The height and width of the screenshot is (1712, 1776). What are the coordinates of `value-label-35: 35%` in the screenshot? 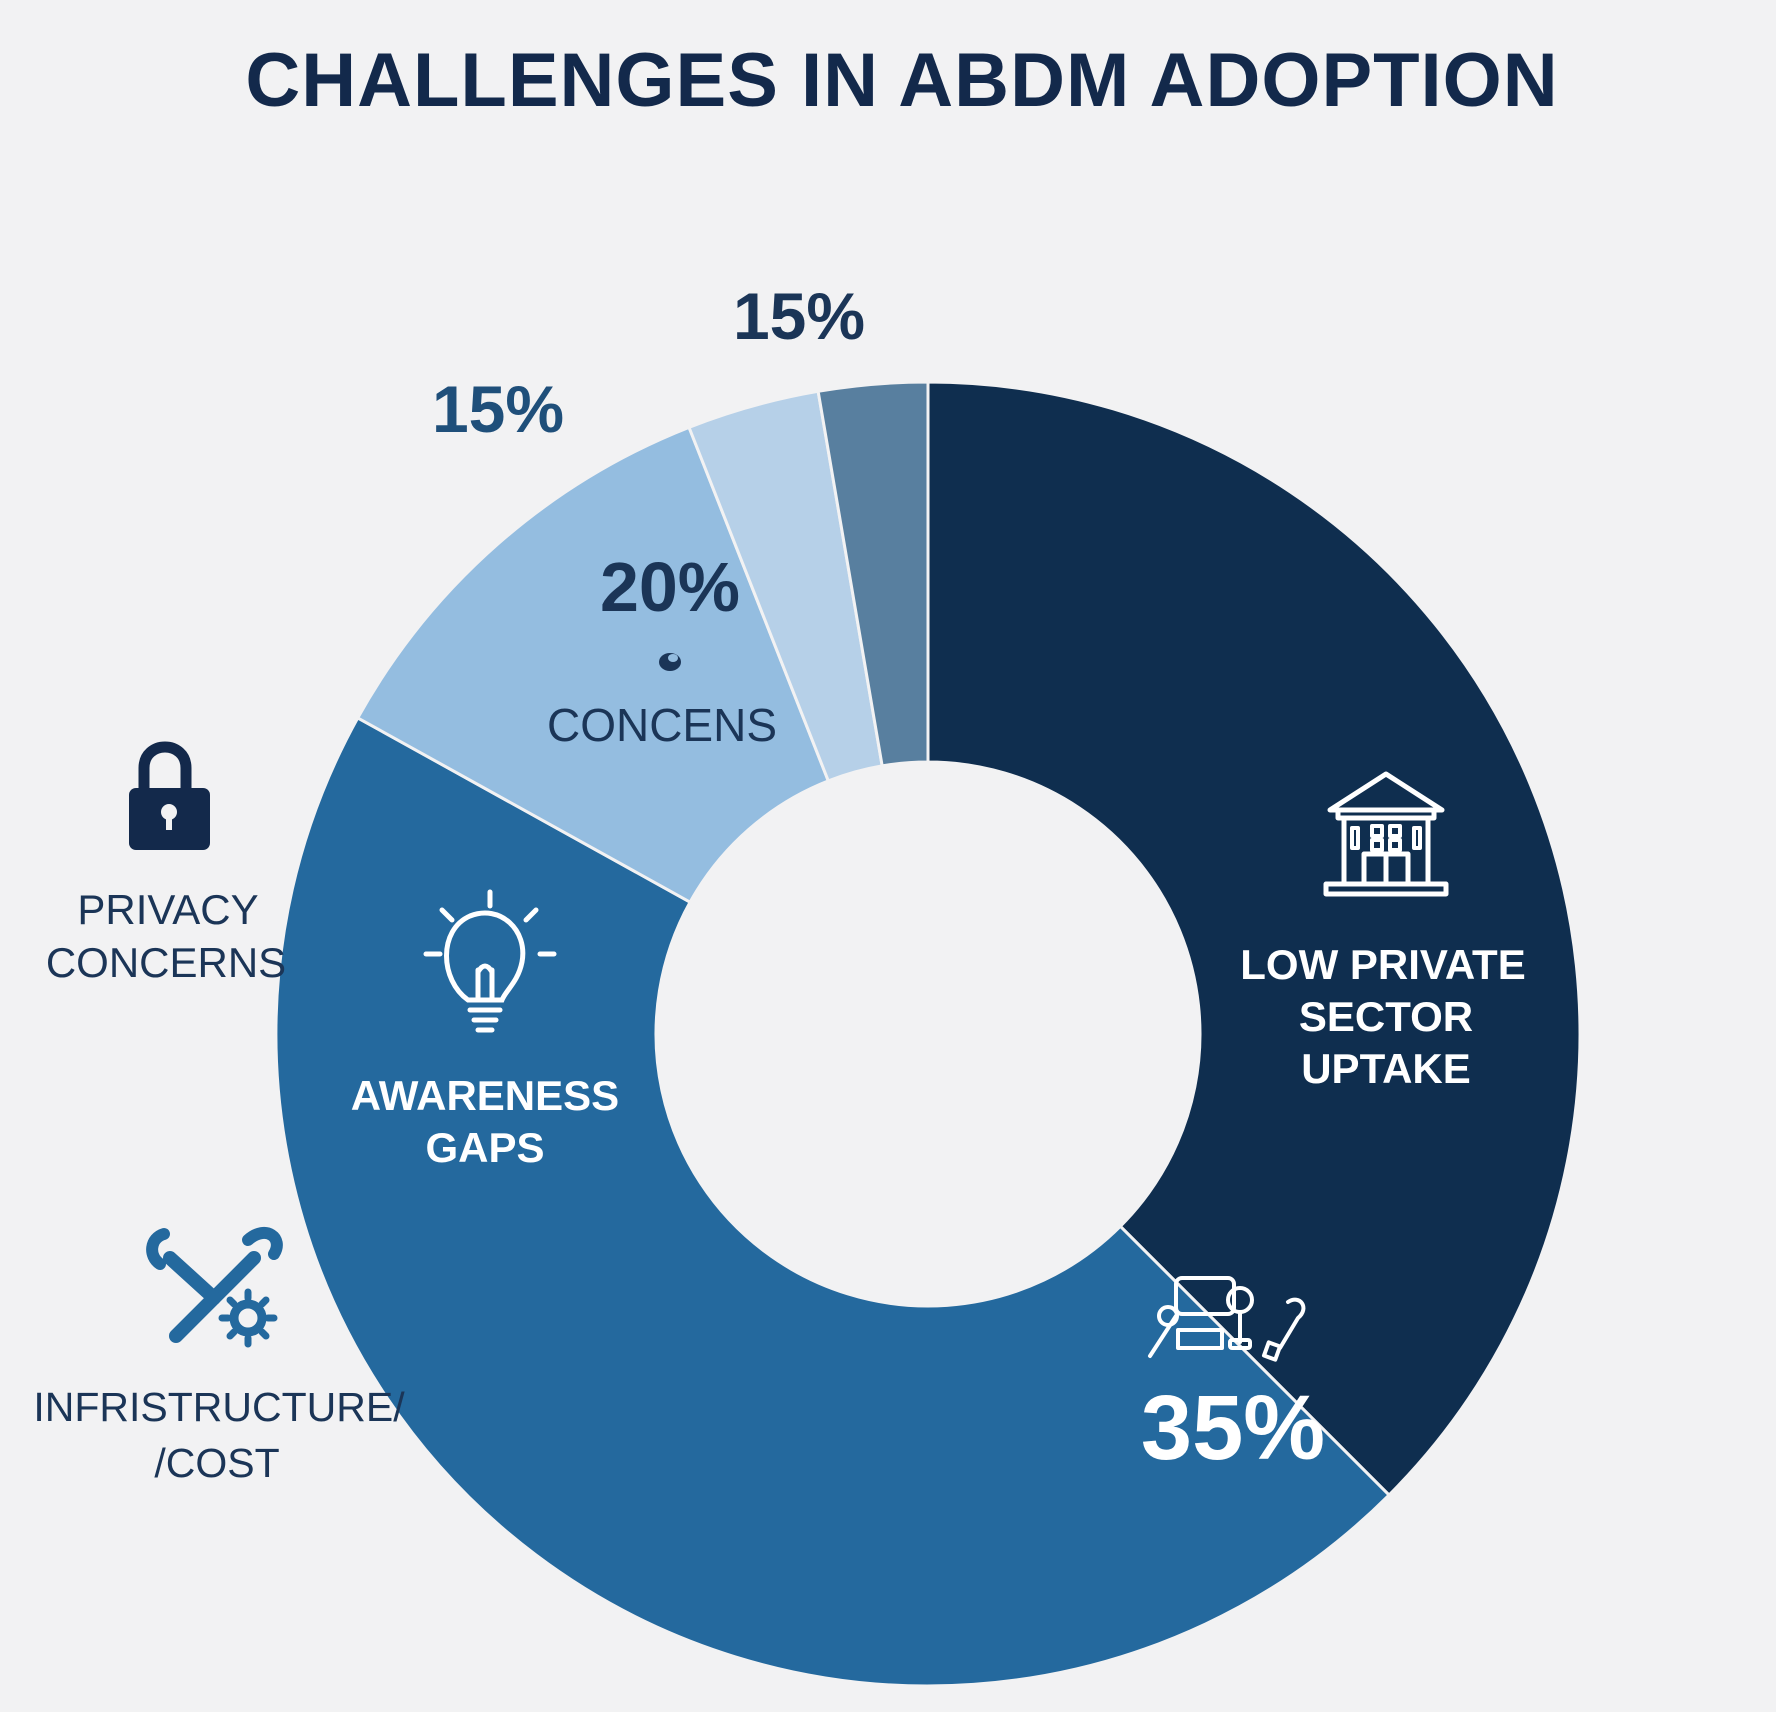 It's located at (1233, 1428).